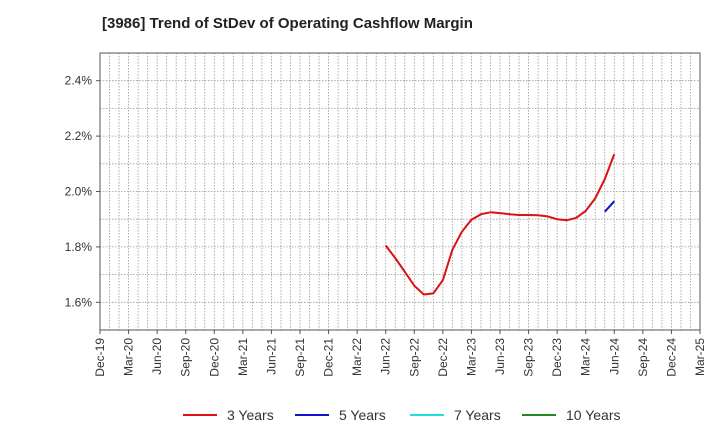  What do you see at coordinates (243, 357) in the screenshot?
I see `x-tick-label: Mar-21` at bounding box center [243, 357].